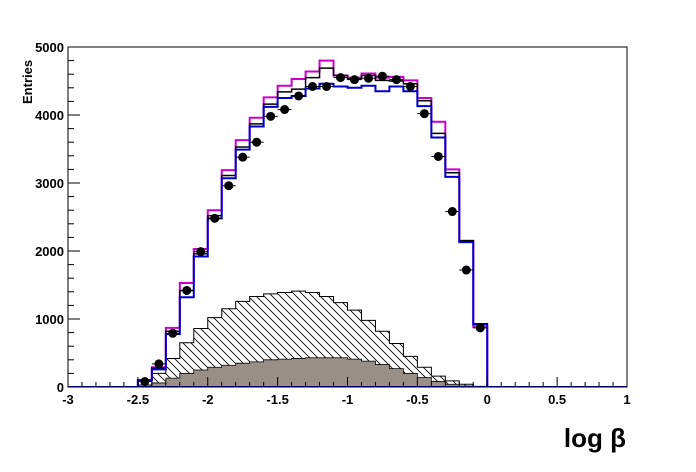  Describe the element at coordinates (557, 399) in the screenshot. I see `x-tick-label: 0.5` at that location.